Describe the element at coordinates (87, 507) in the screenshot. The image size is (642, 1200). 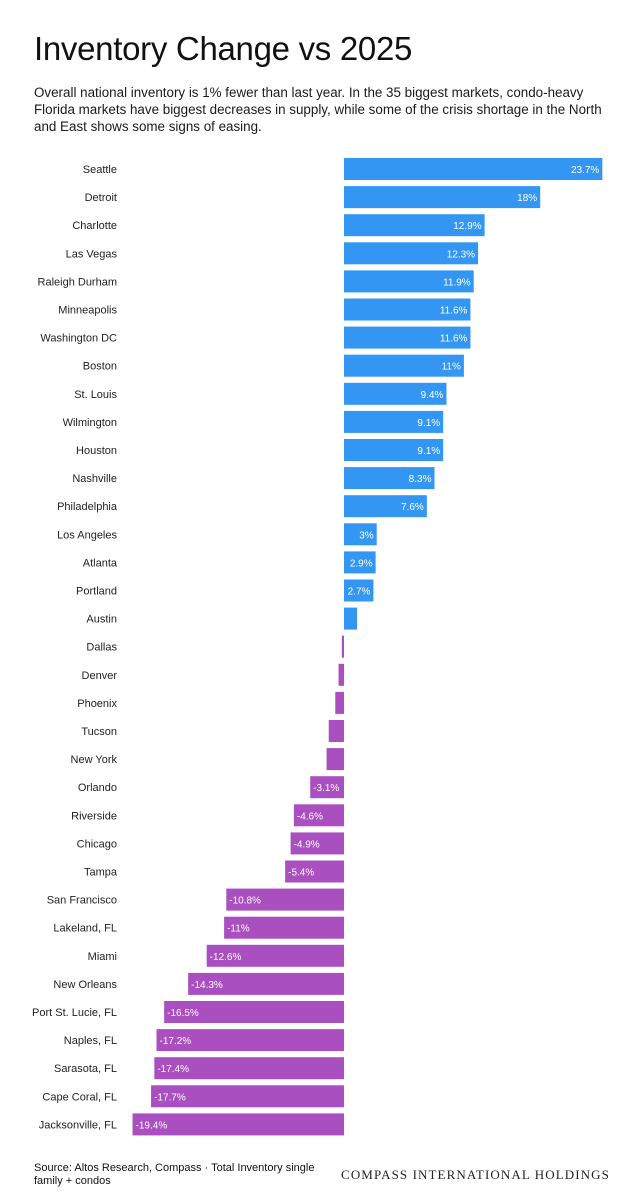
I see `category-label-philadelphia: Philadelphia` at that location.